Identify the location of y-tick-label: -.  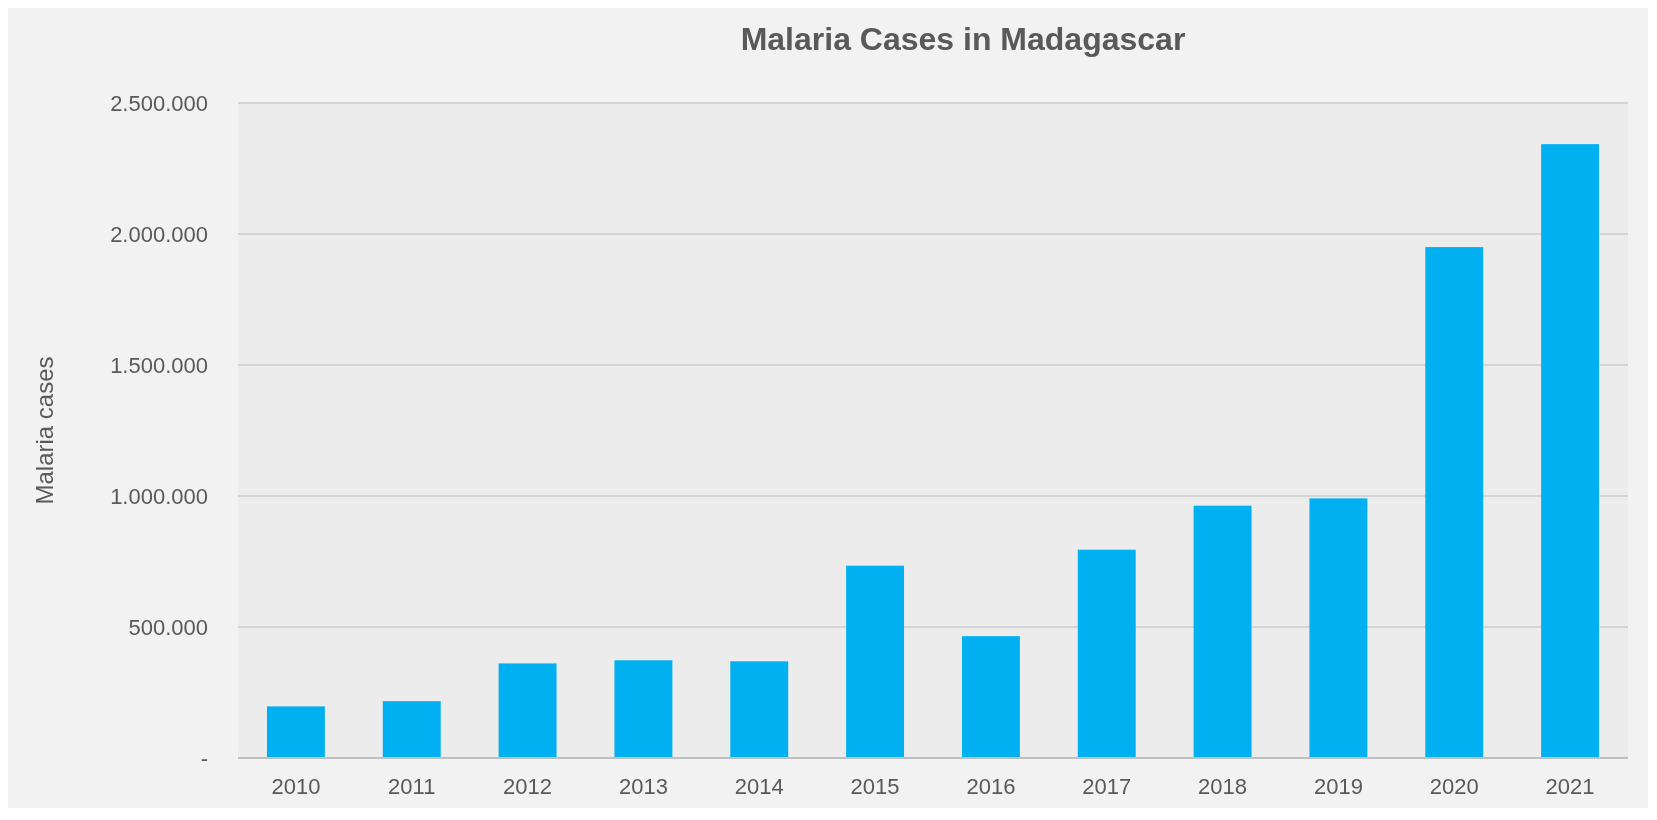
(204, 758).